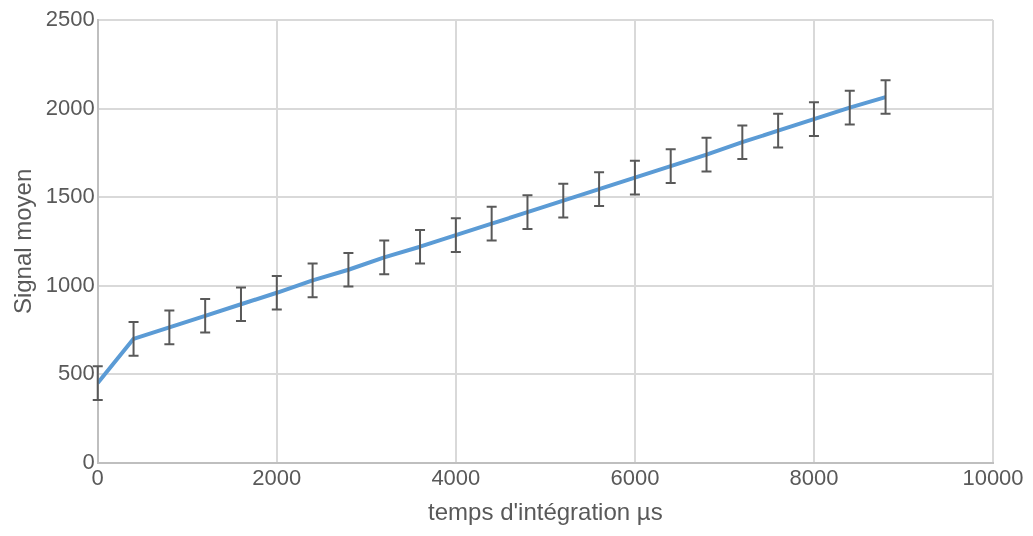 This screenshot has width=1033, height=536. I want to click on x-tick-label: 4000, so click(456, 478).